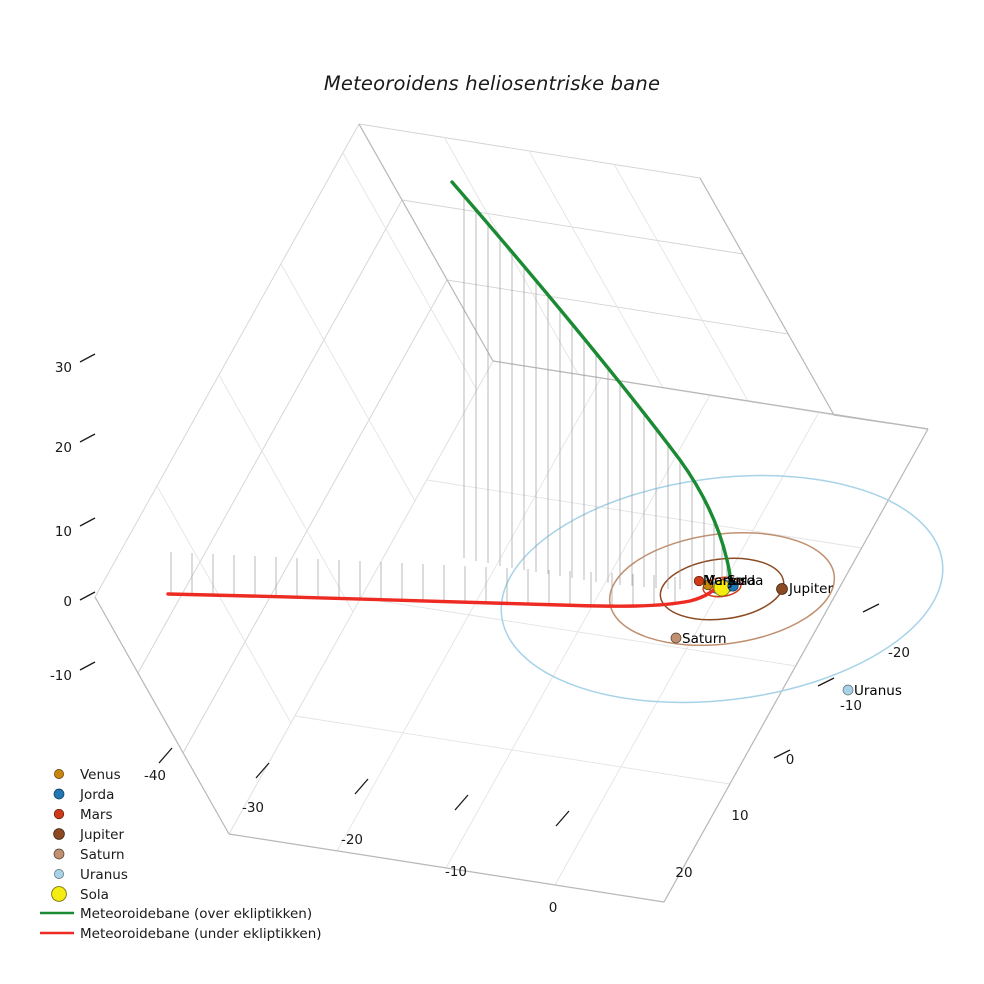 This screenshot has width=984, height=984. I want to click on back-pane-grid, so click(596, 269).